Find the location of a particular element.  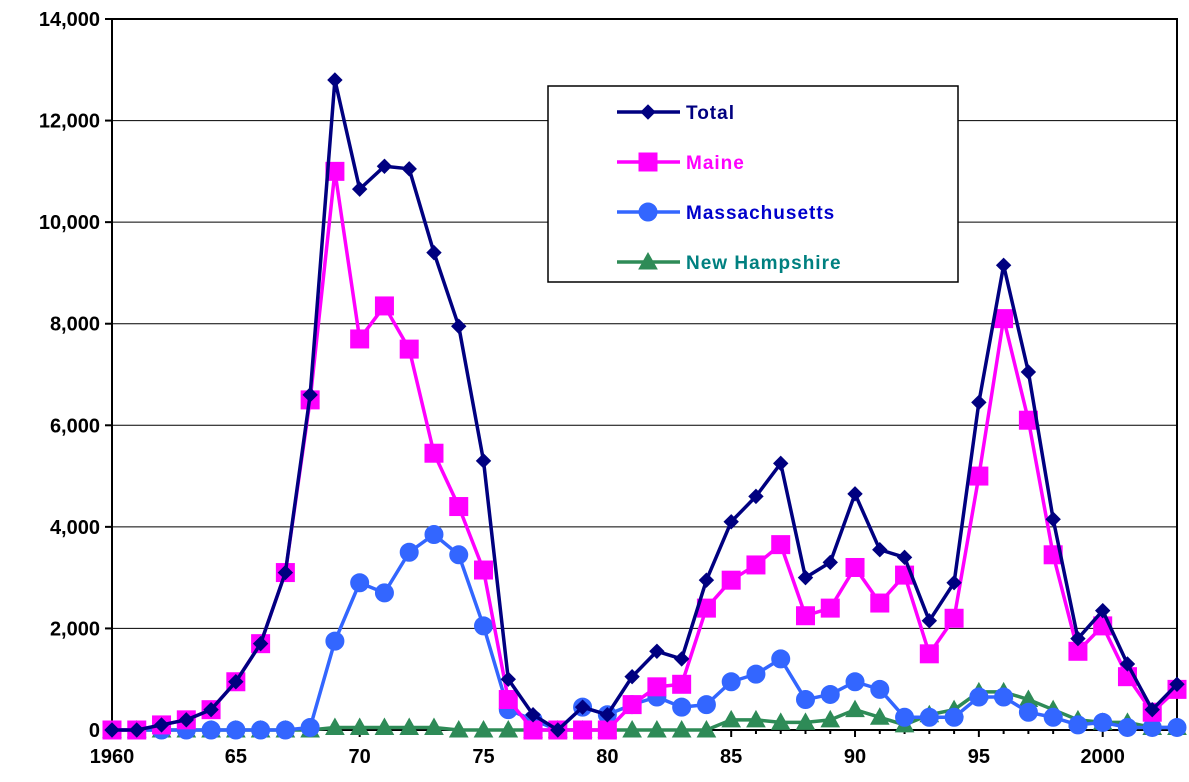

y-tick-label: 0 is located at coordinates (94, 731).